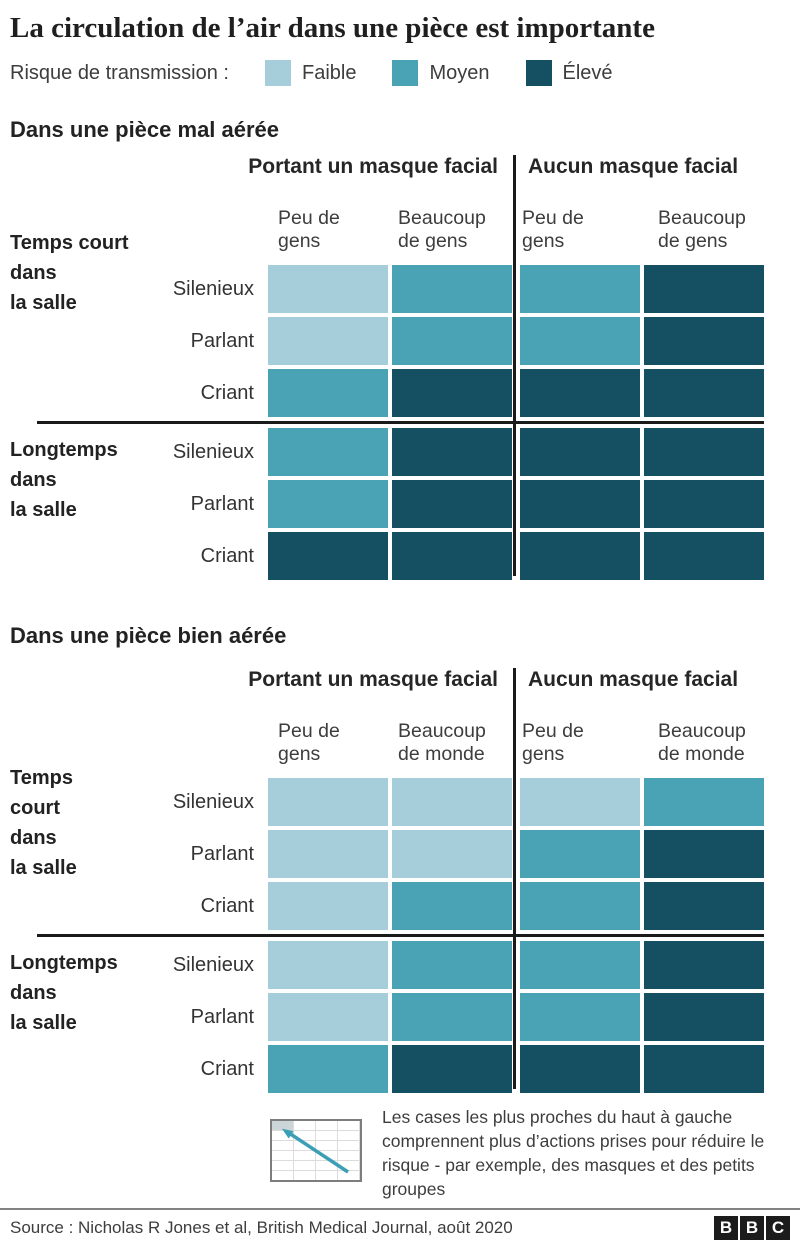 The height and width of the screenshot is (1245, 800). Describe the element at coordinates (277, 73) in the screenshot. I see `faible-swatch-icon` at that location.